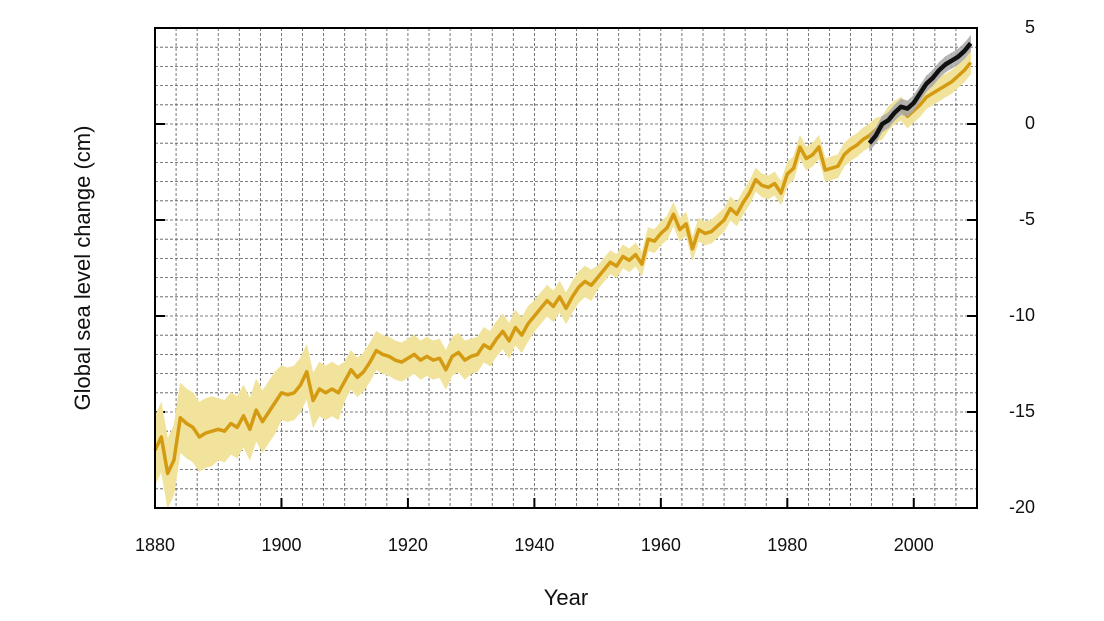 The height and width of the screenshot is (621, 1104). What do you see at coordinates (534, 545) in the screenshot?
I see `x-tick-label: 1940` at bounding box center [534, 545].